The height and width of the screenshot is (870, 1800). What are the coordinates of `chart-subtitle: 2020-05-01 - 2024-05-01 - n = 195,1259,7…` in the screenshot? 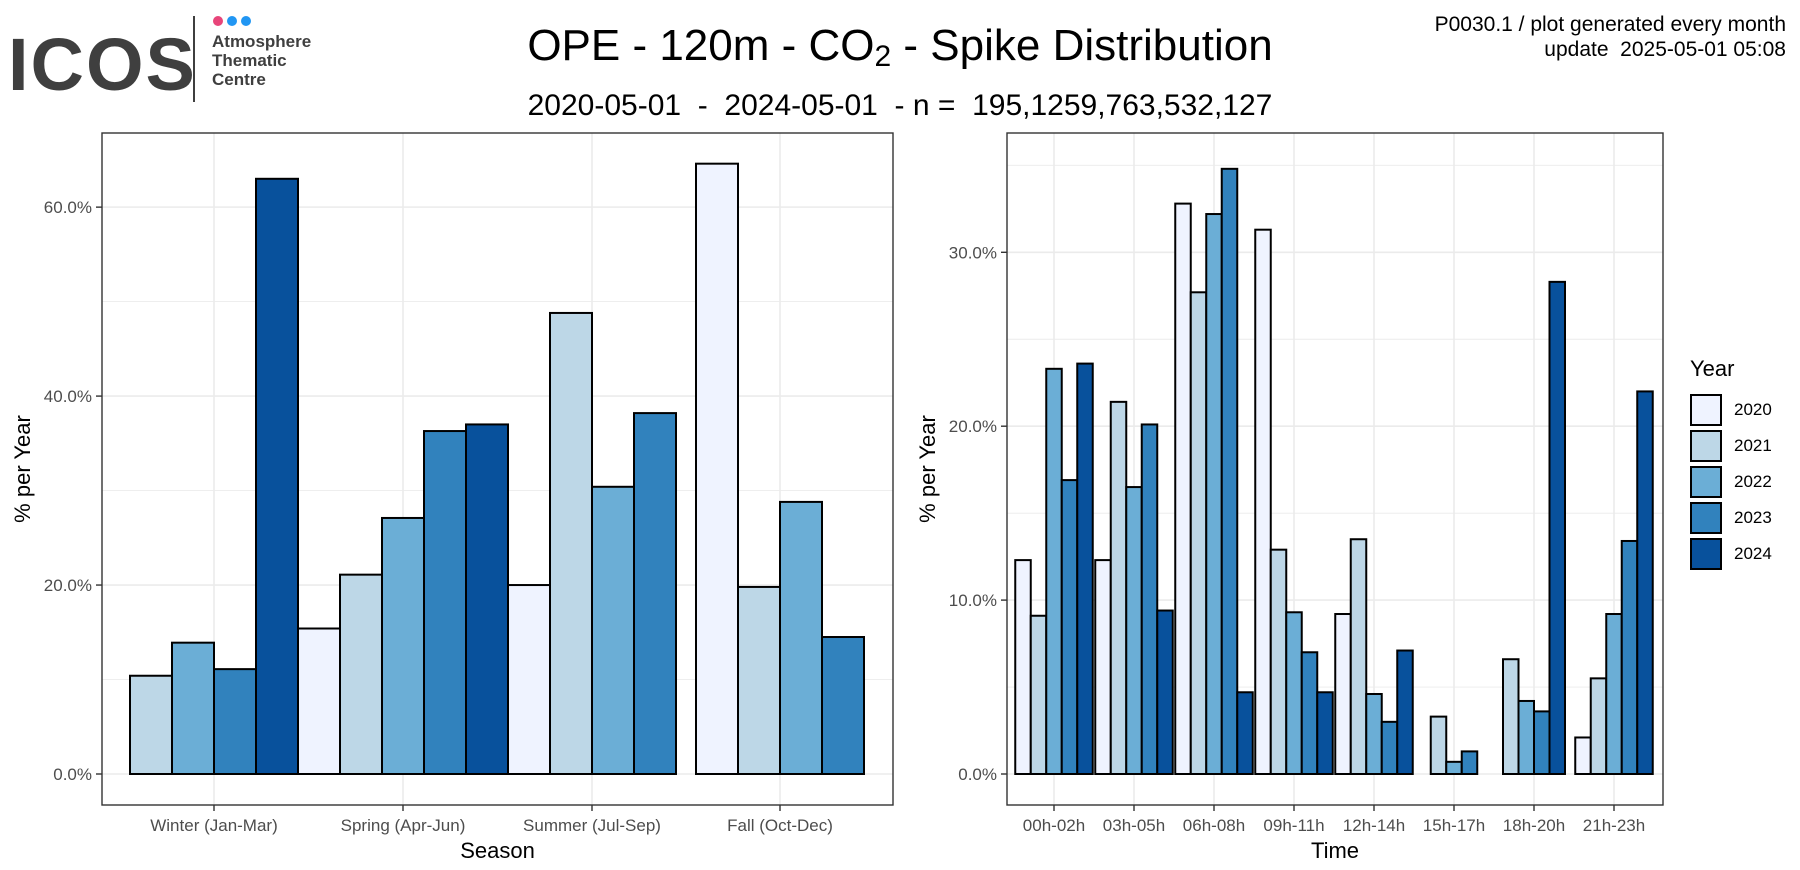 It's located at (900, 106).